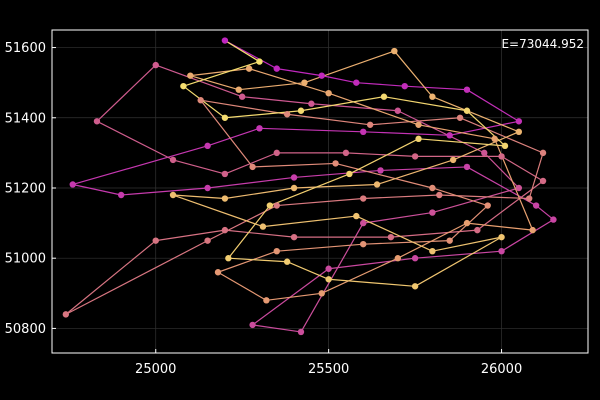 This screenshot has height=400, width=600. What do you see at coordinates (25, 329) in the screenshot?
I see `y-tick-label: 50800` at bounding box center [25, 329].